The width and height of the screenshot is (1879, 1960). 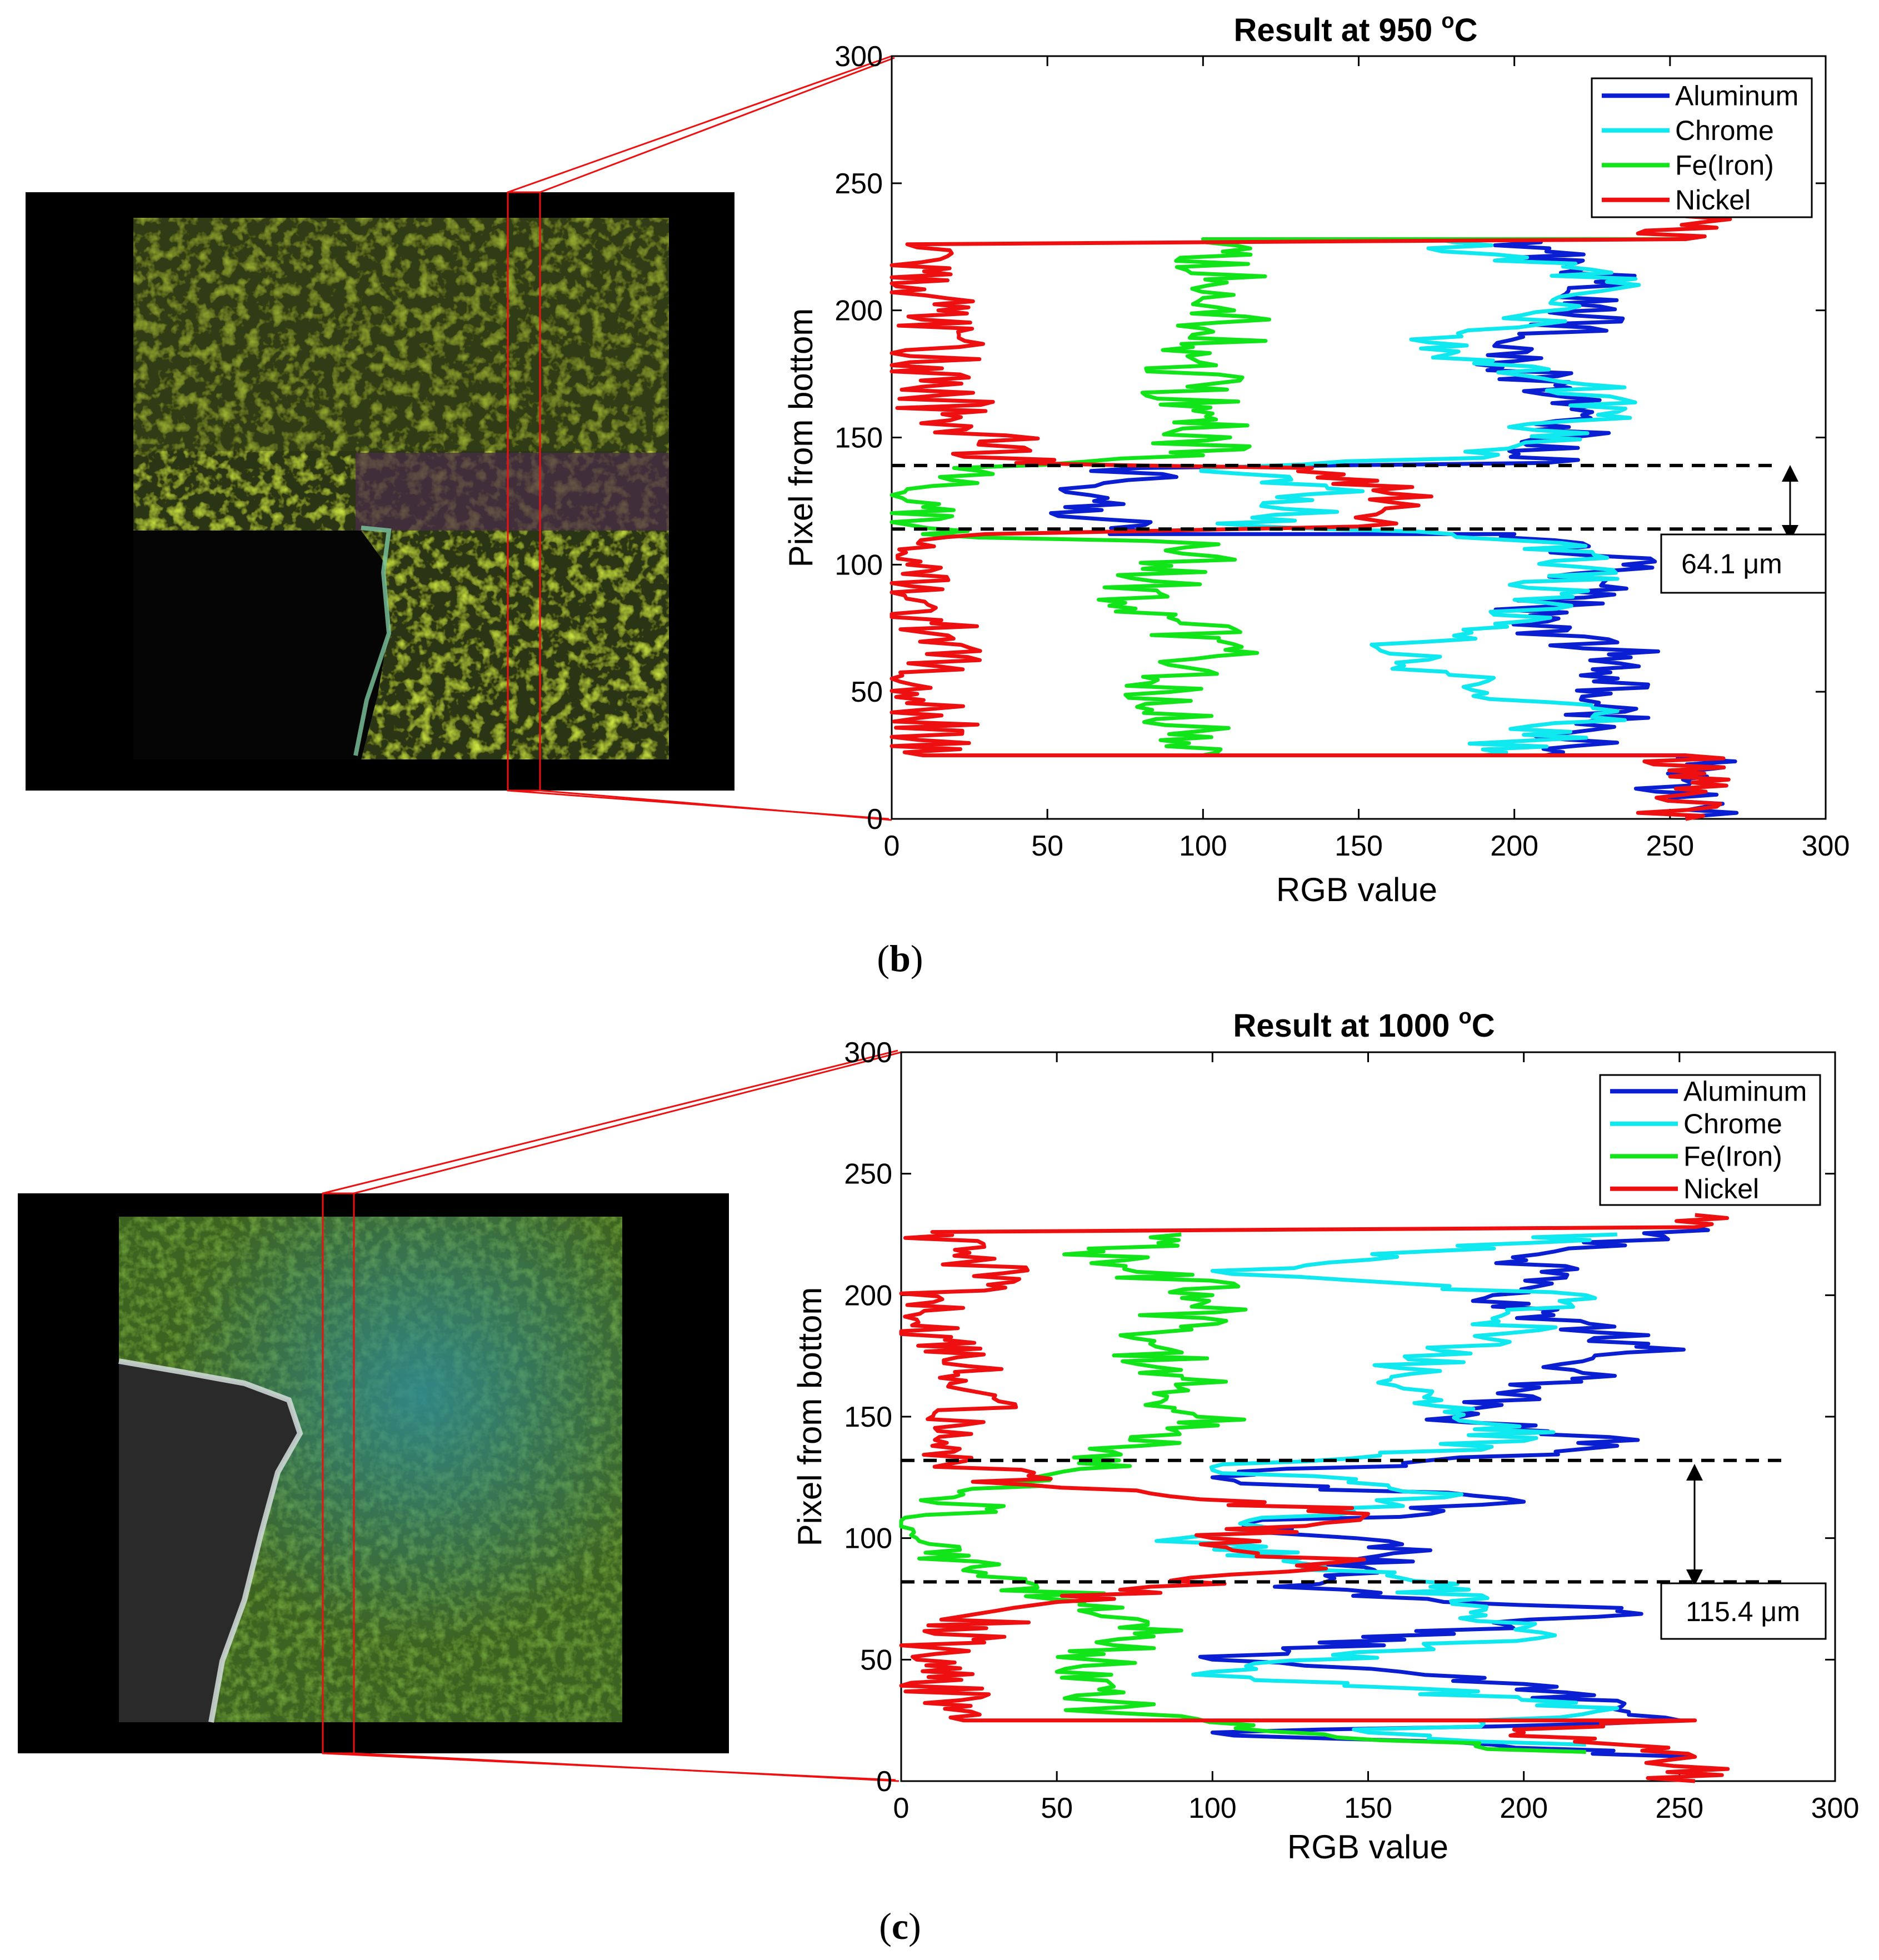 I want to click on zoom-lines-b, so click(x=701, y=438).